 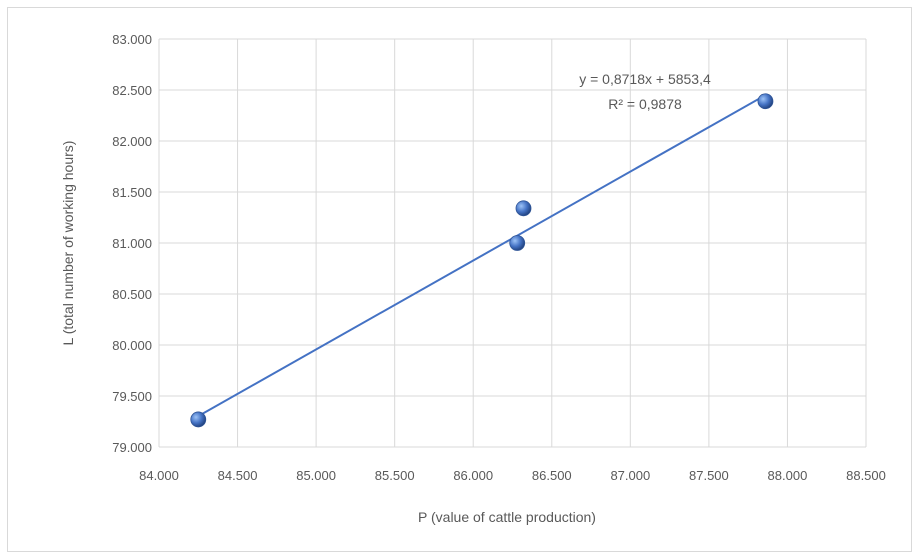 What do you see at coordinates (645, 104) in the screenshot?
I see `r-squared-label: R² = 0,9878` at bounding box center [645, 104].